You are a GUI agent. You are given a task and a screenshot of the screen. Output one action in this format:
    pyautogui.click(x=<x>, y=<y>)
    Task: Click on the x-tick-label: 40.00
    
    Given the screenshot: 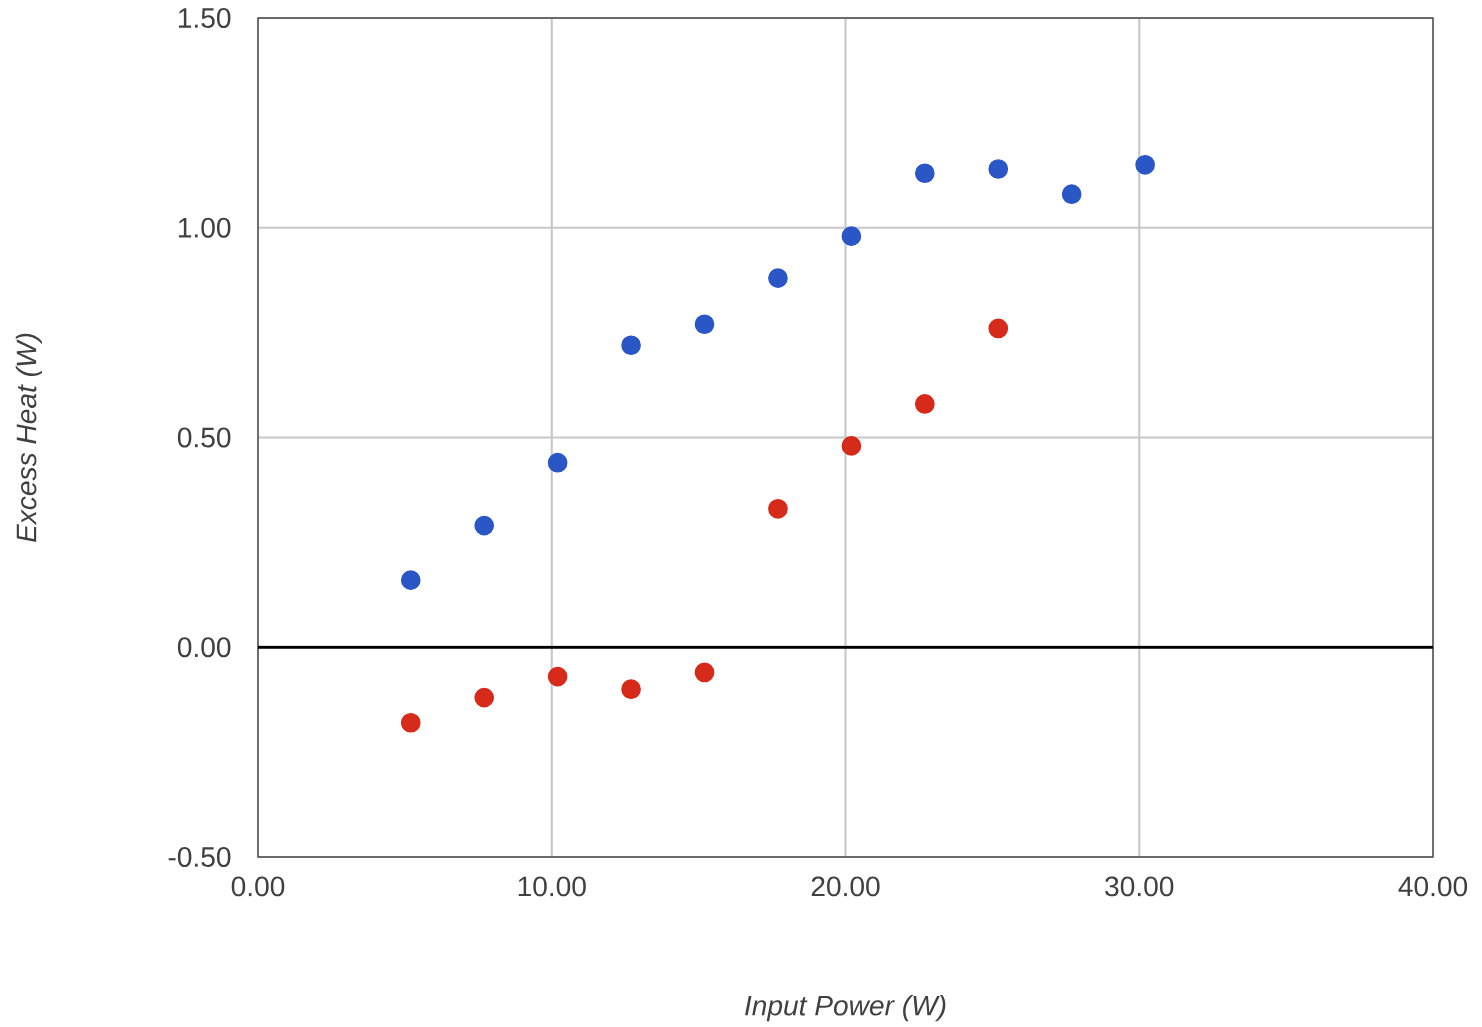 What is the action you would take?
    pyautogui.click(x=1433, y=886)
    